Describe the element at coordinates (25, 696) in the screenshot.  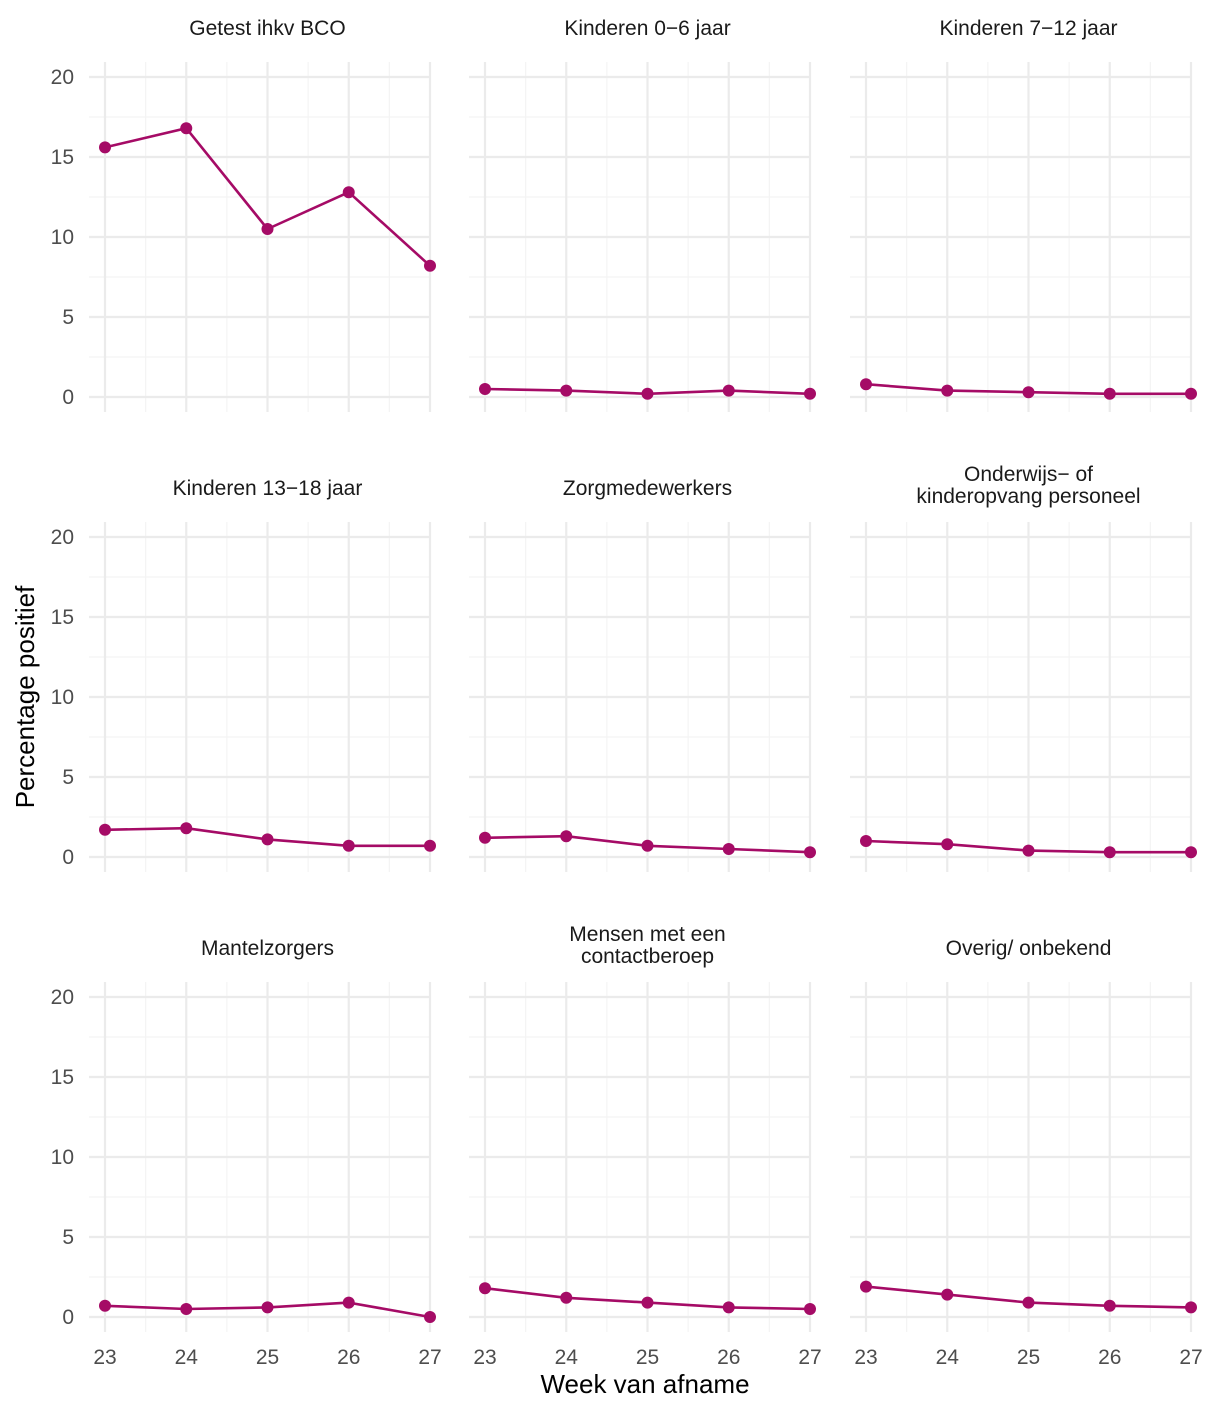
I see `y-axis-title: Percentage positief` at that location.